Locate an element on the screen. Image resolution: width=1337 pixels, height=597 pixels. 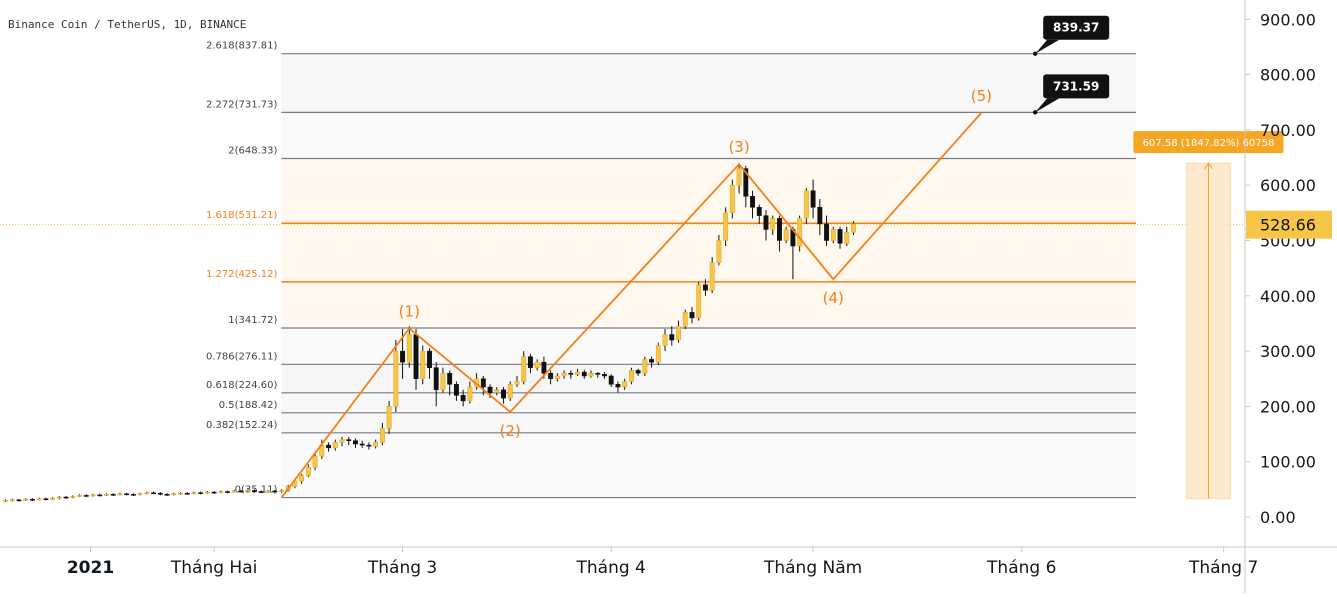
wave-label: (2) is located at coordinates (510, 431).